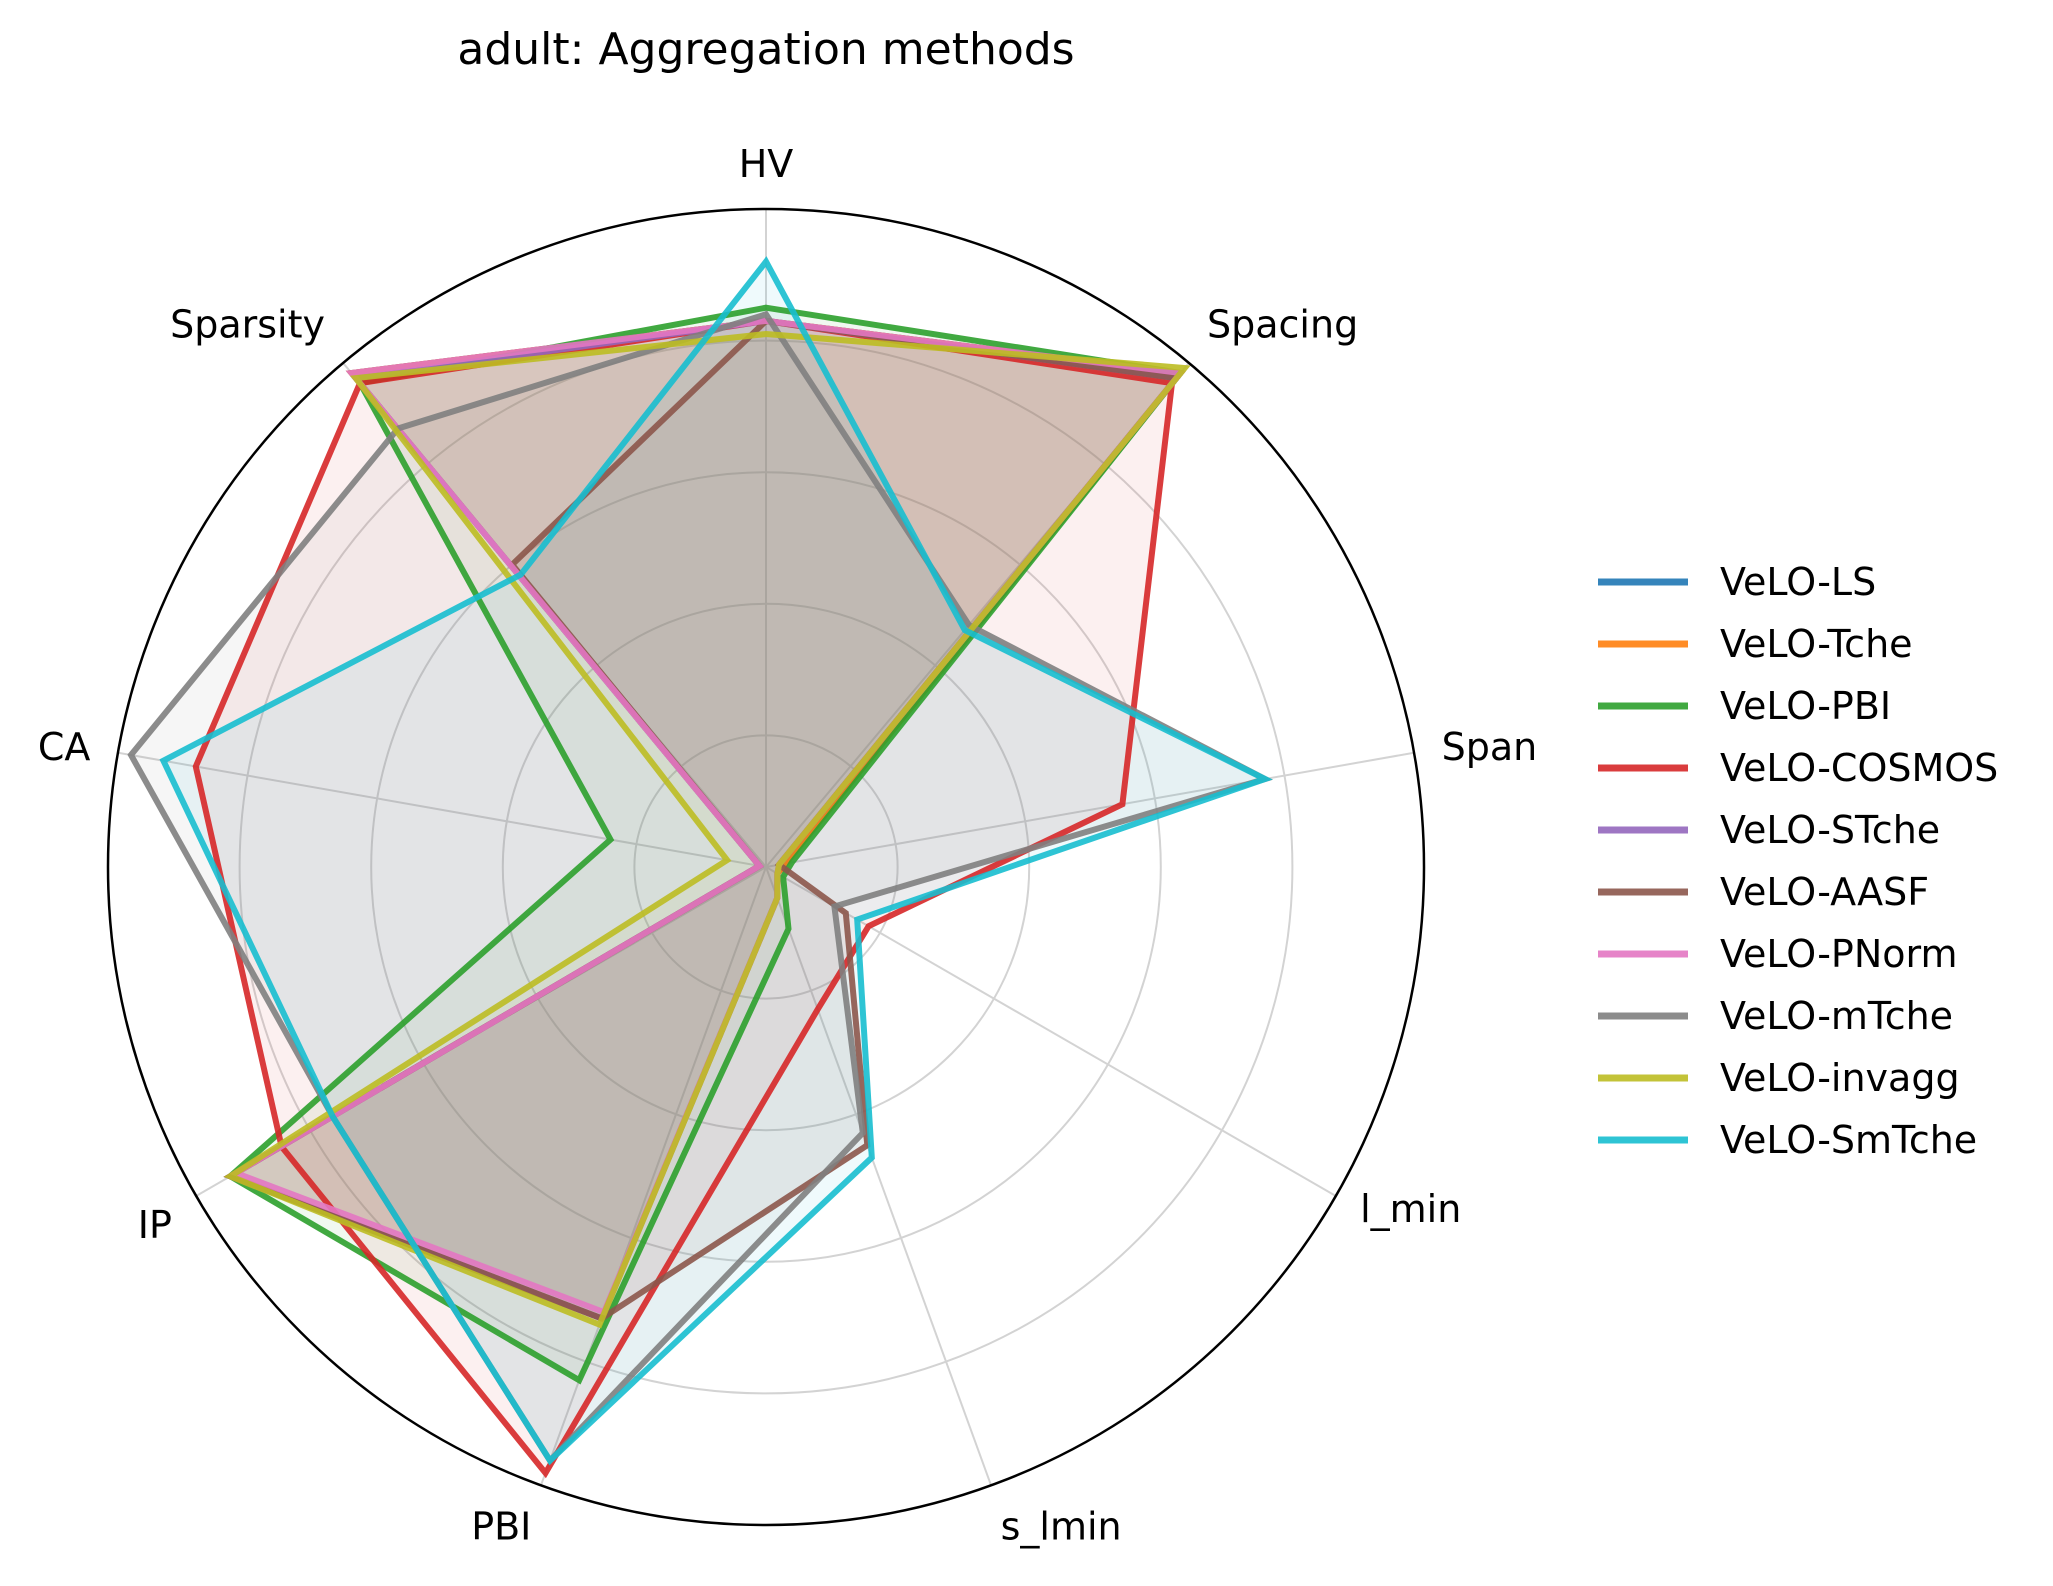 The image size is (2053, 1586). What do you see at coordinates (1090, 809) in the screenshot?
I see `axis-spoke-span` at bounding box center [1090, 809].